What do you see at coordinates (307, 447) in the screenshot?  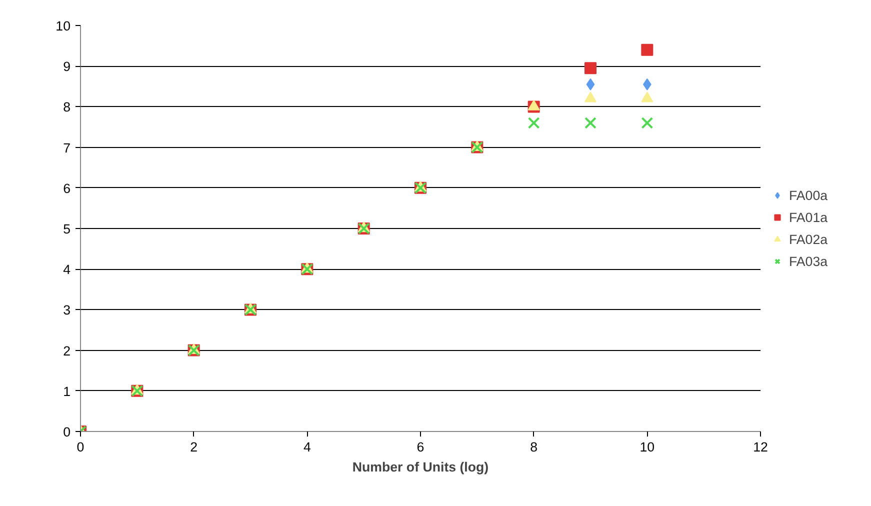 I see `x-tick-label: 4` at bounding box center [307, 447].